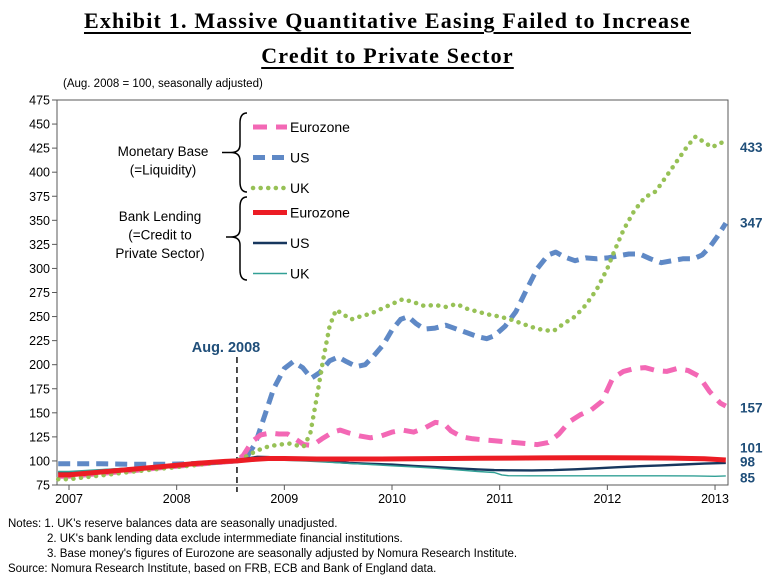  What do you see at coordinates (751, 447) in the screenshot?
I see `end-value-eurozone-bank-lending: 101` at bounding box center [751, 447].